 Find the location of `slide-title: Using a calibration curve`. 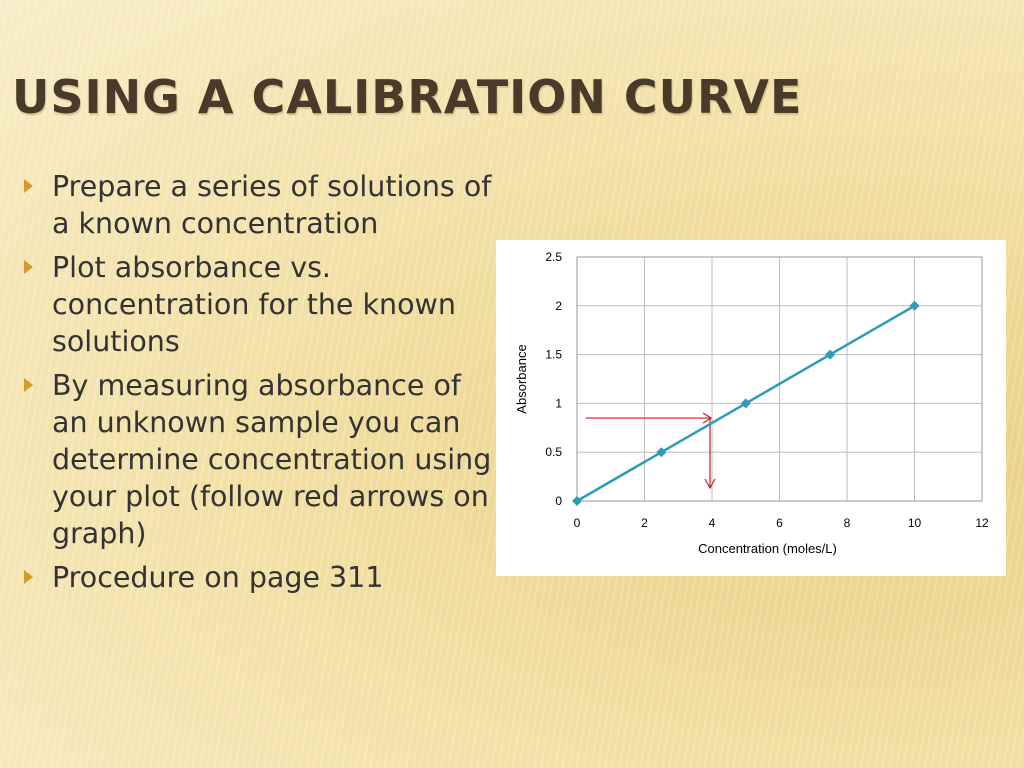

slide-title: Using a calibration curve is located at coordinates (407, 97).